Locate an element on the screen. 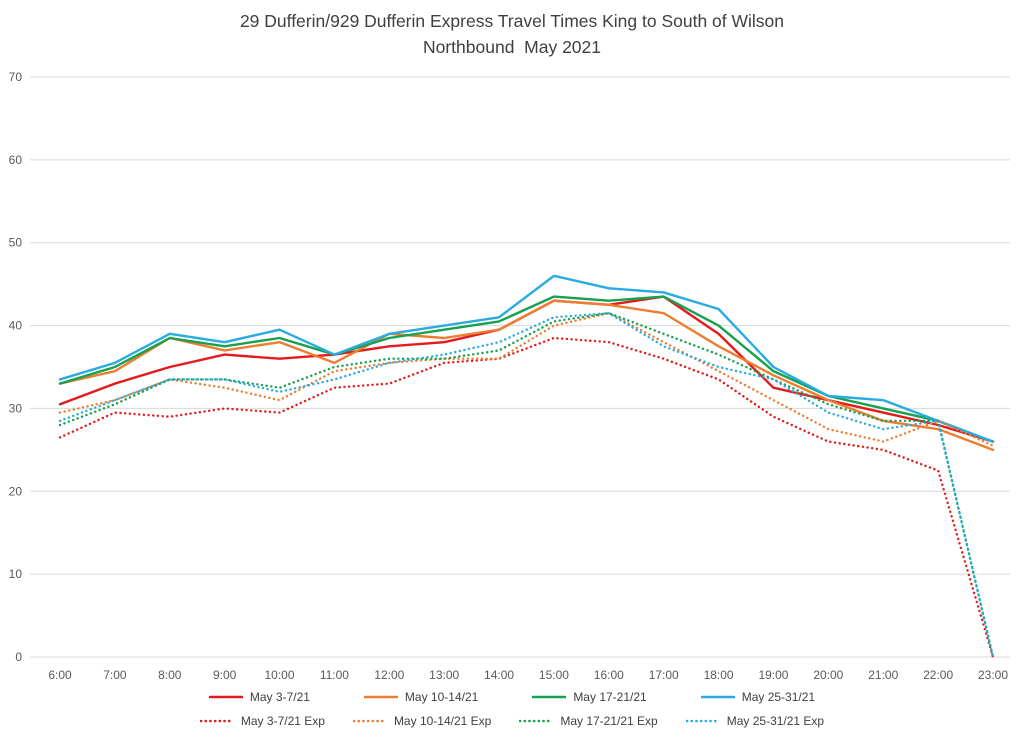  y-axis-tick-label: 60 is located at coordinates (16, 160).